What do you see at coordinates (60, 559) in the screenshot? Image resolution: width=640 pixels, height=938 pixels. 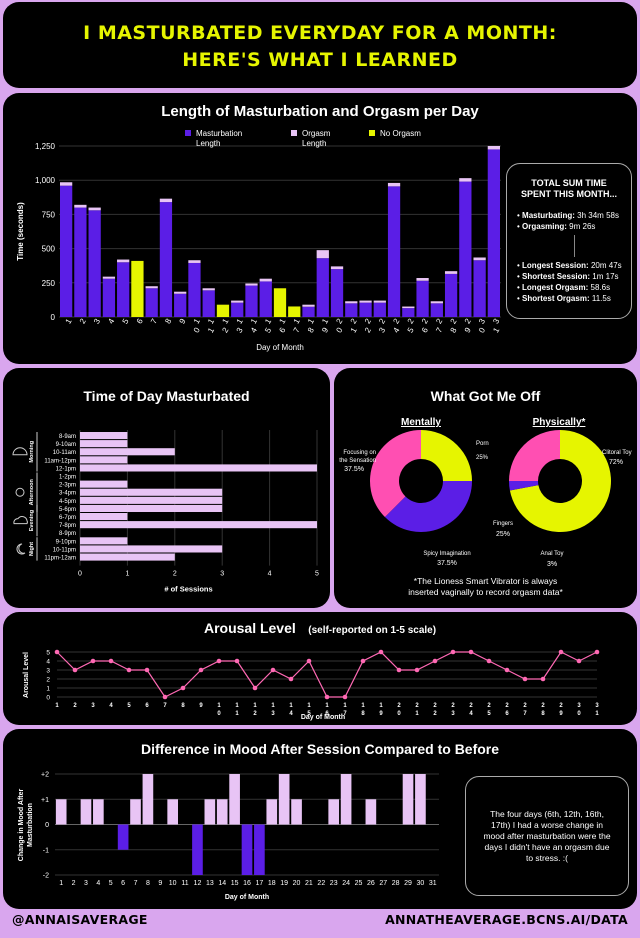 I see `y-tick-label: 11pm-12am` at bounding box center [60, 559].